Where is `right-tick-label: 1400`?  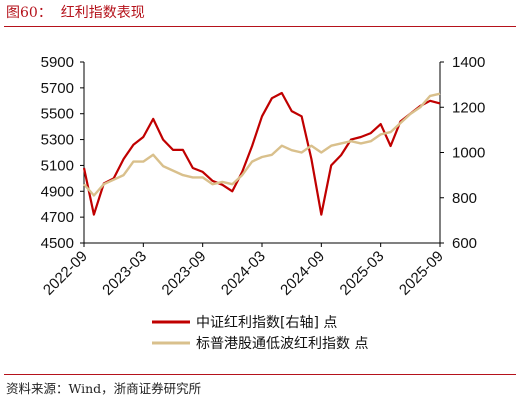 right-tick-label: 1400 is located at coordinates (468, 62).